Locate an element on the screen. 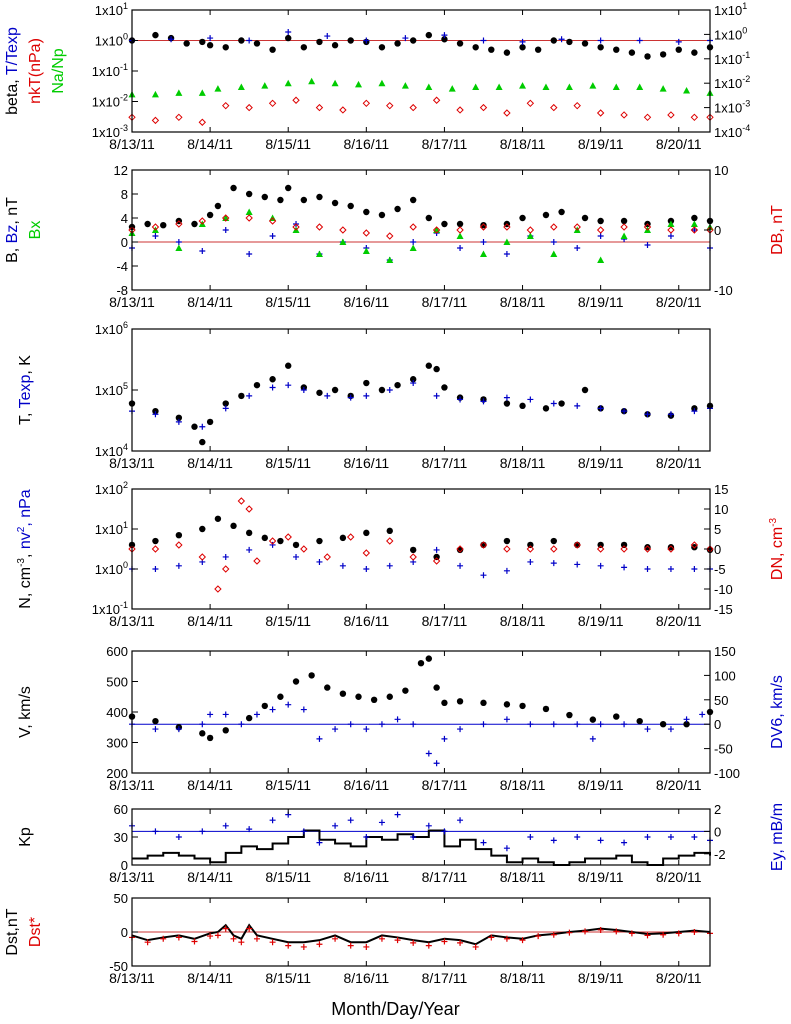 The width and height of the screenshot is (791, 1024). x-tick-label: 8/14/11 is located at coordinates (210, 302).